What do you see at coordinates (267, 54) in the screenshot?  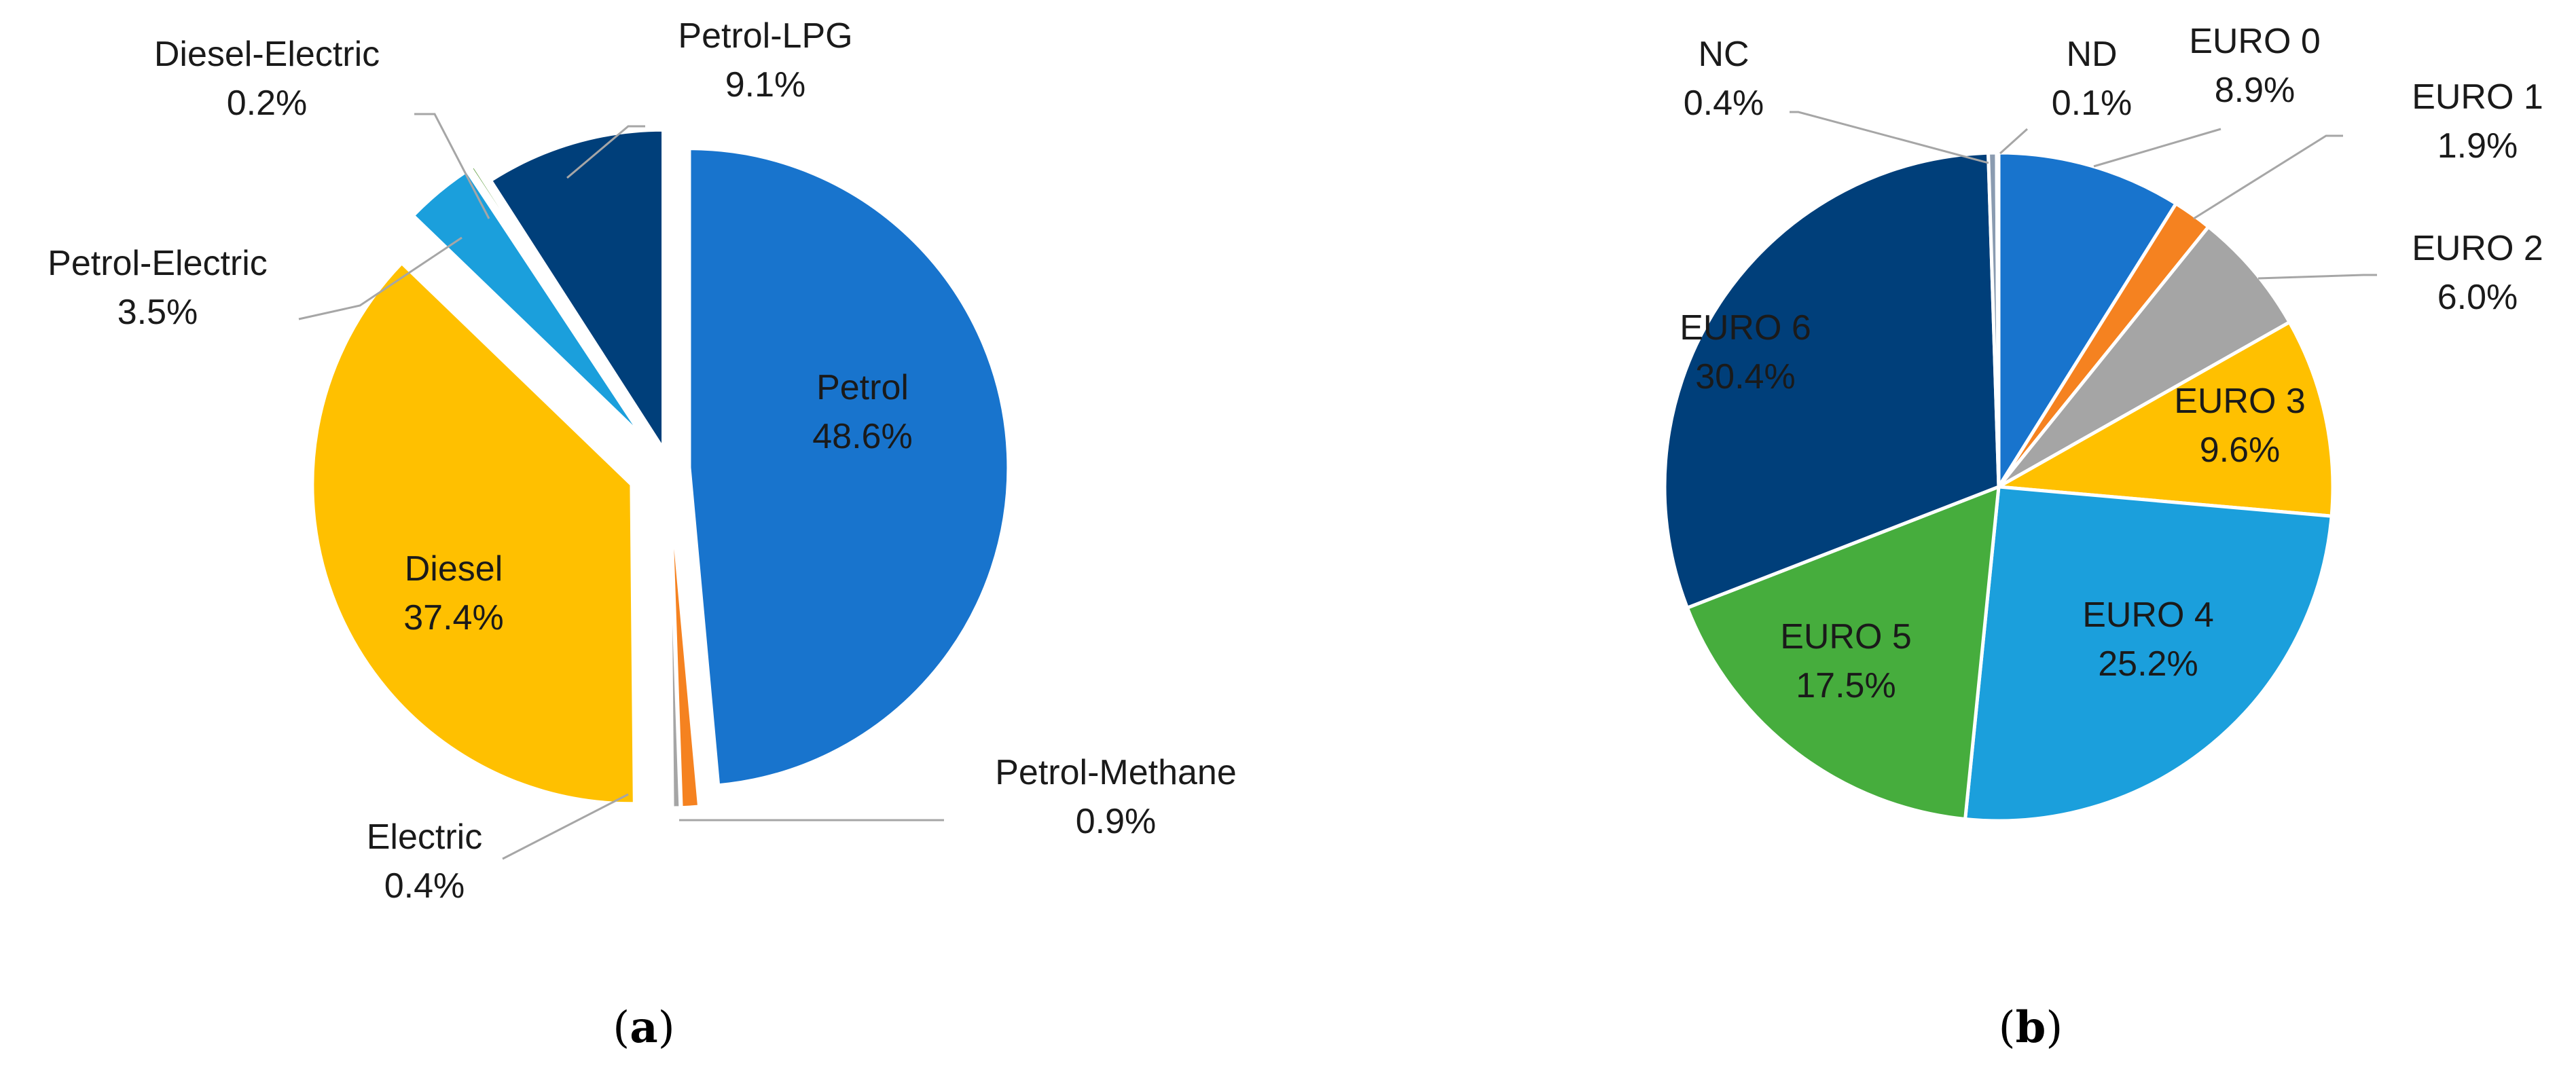 I see `slice-name-diesel-electric: Diesel-Electric` at bounding box center [267, 54].